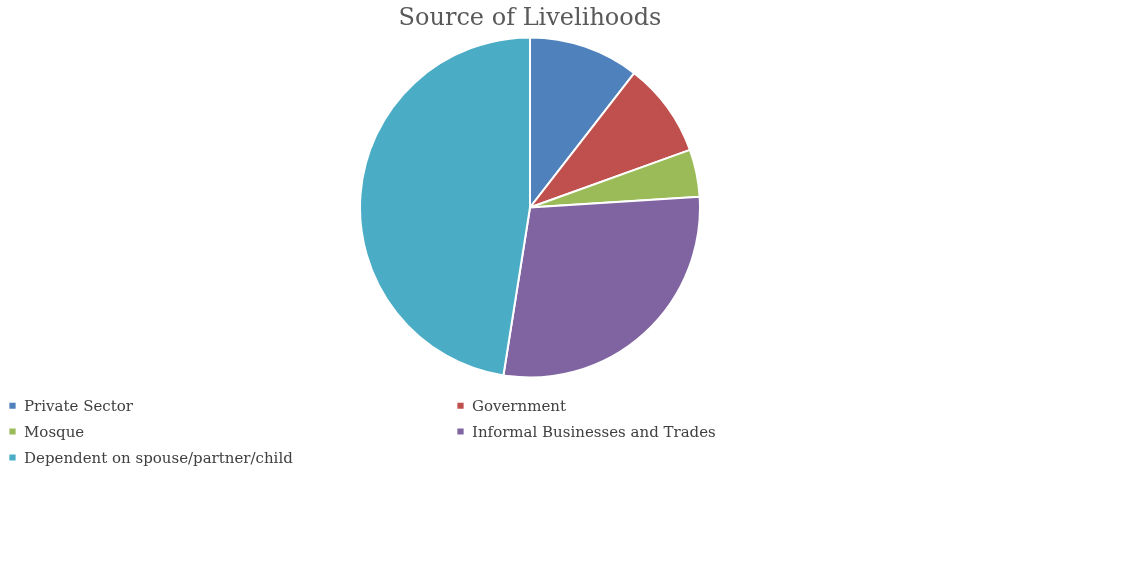 The image size is (1122, 575). What do you see at coordinates (594, 431) in the screenshot?
I see `legend-label: Informal Businesses and Trades` at bounding box center [594, 431].